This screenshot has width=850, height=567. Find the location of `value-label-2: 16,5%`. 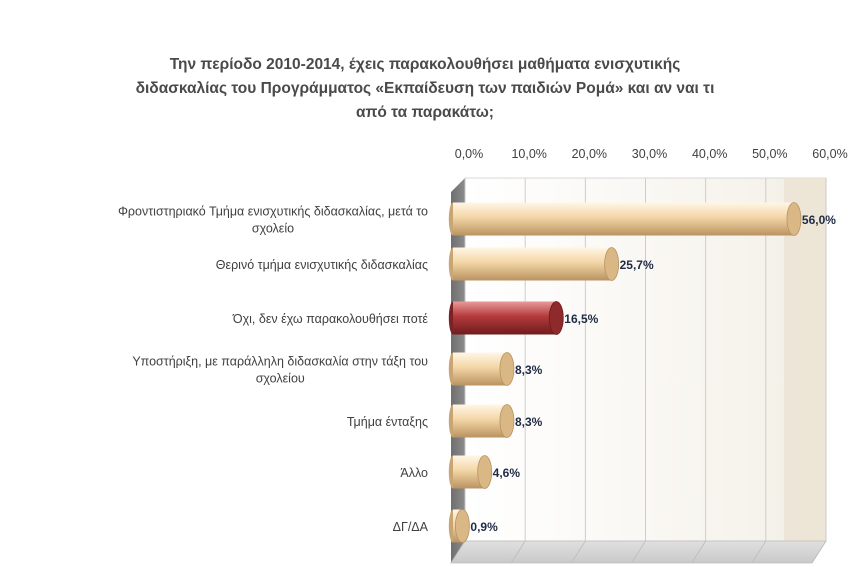

value-label-2: 16,5% is located at coordinates (581, 319).